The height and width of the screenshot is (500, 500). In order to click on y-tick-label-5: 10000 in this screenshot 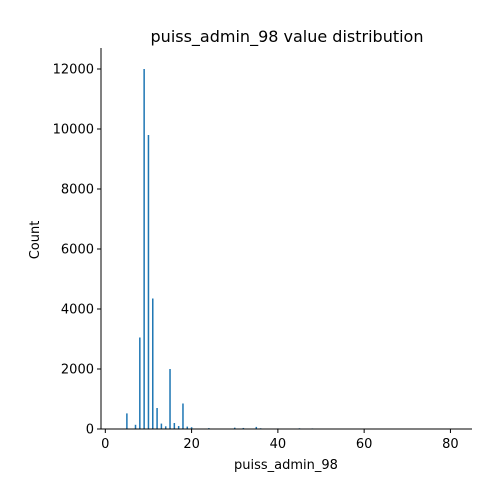, I will do `click(73, 130)`.